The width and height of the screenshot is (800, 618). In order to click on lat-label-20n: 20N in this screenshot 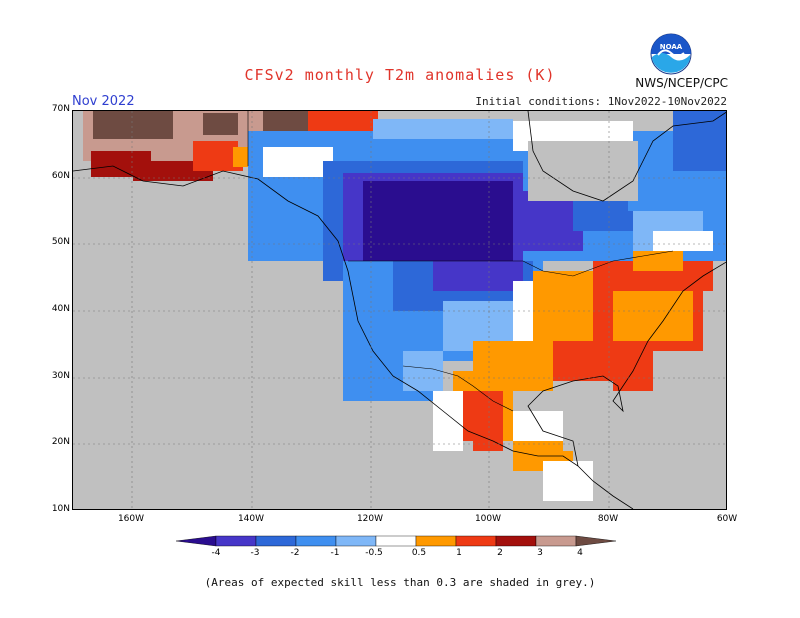, I will do `click(60, 442)`.